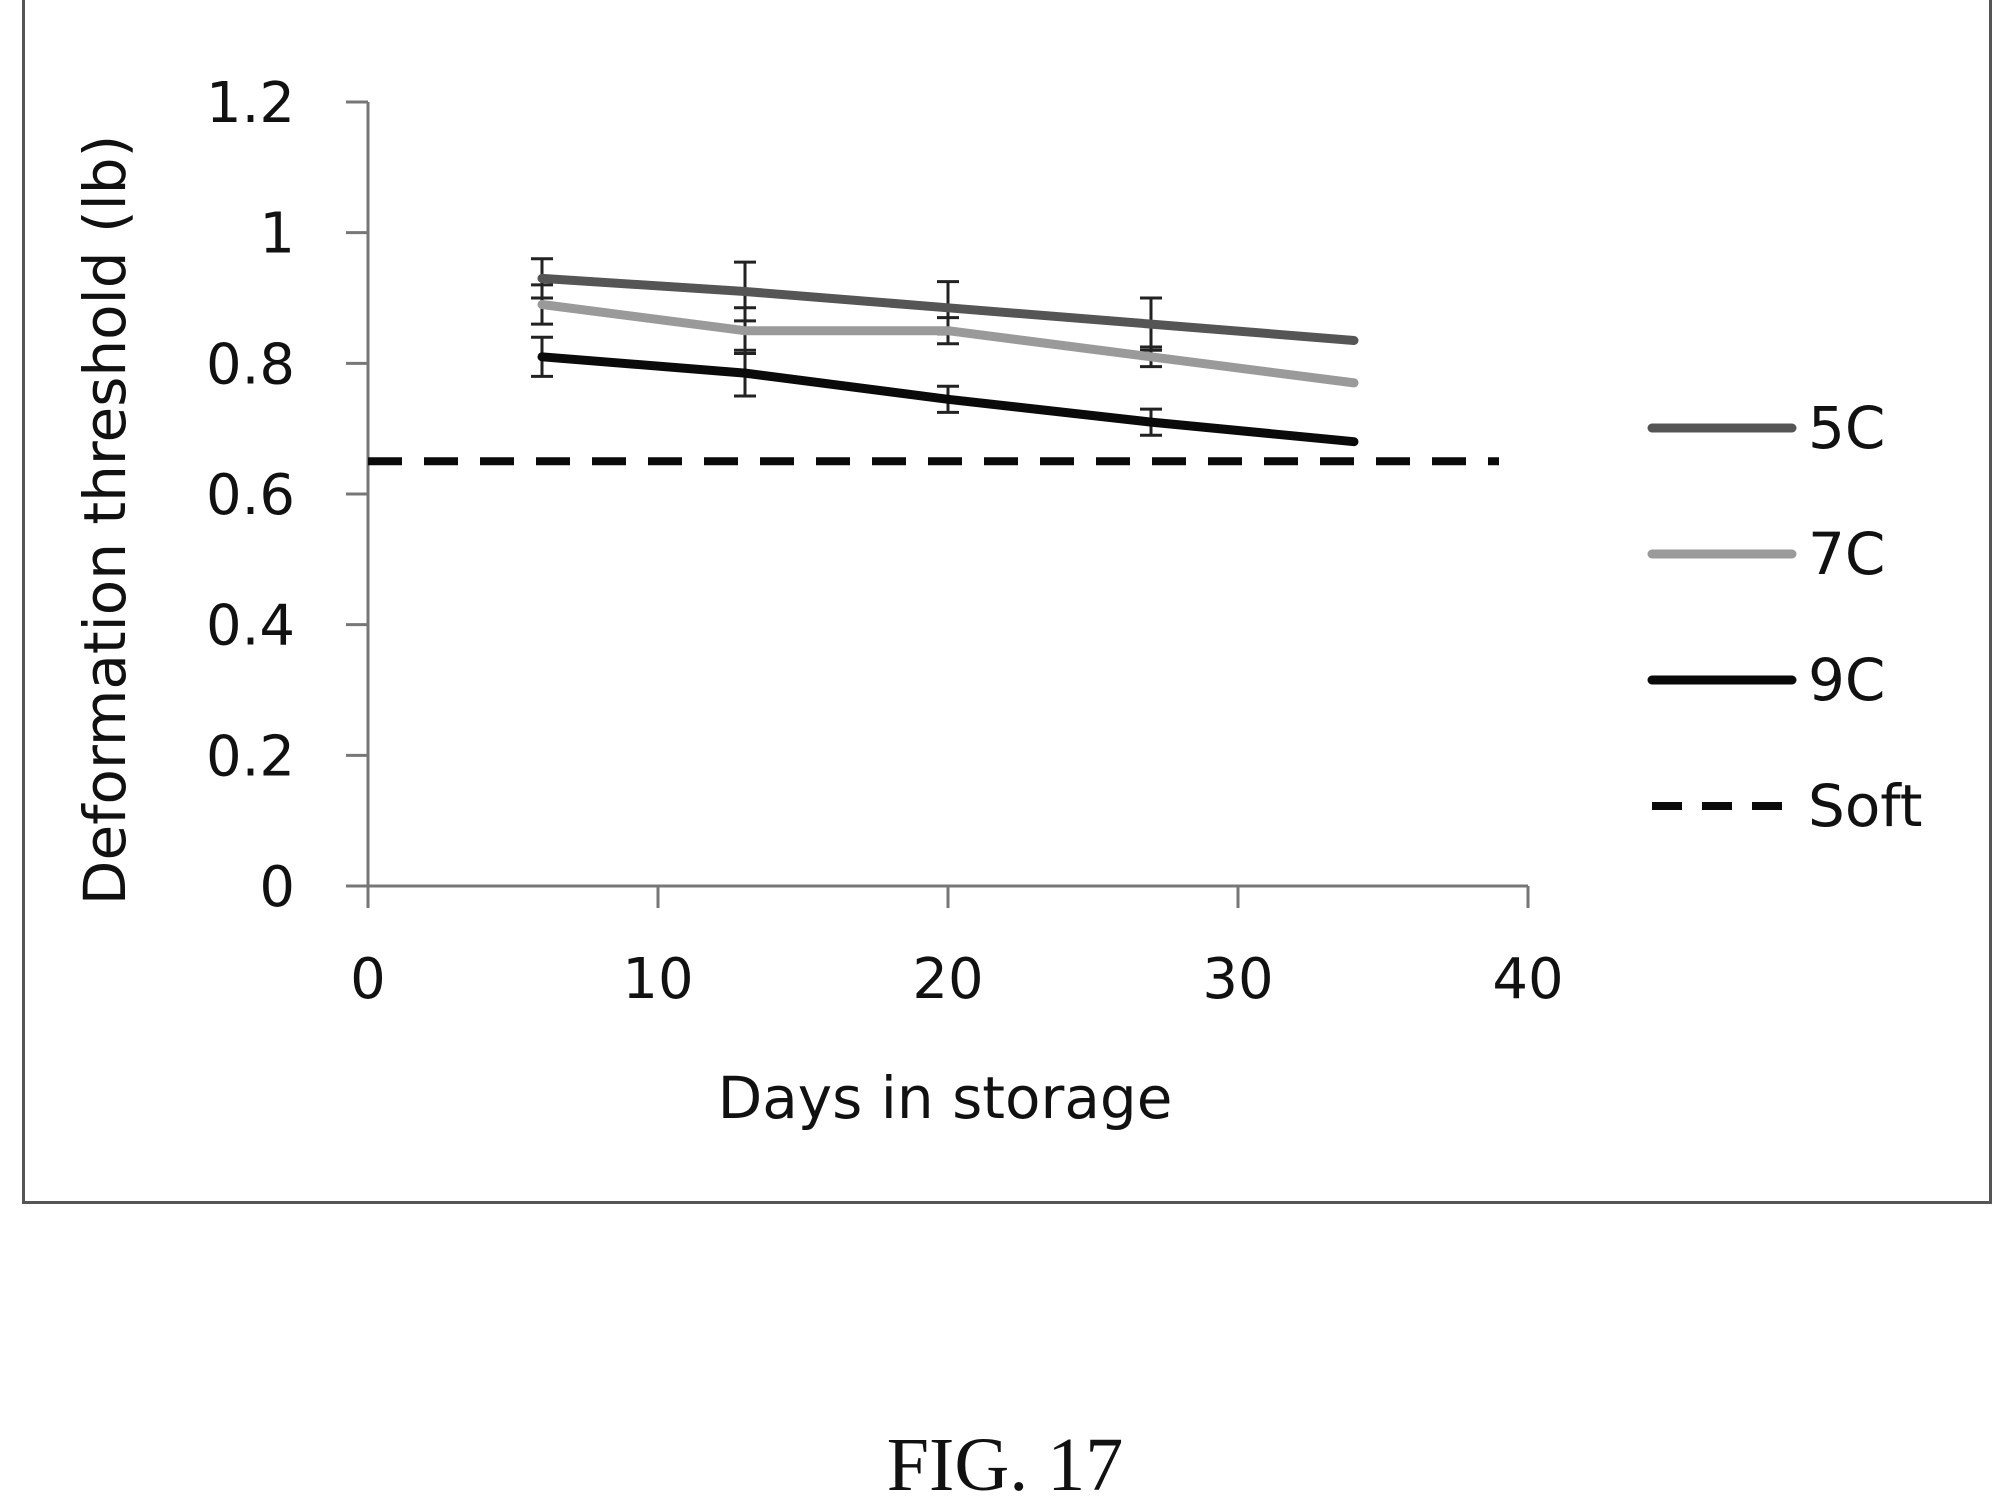 The height and width of the screenshot is (1509, 2010). What do you see at coordinates (250, 364) in the screenshot?
I see `y-tick-label: 0.8` at bounding box center [250, 364].